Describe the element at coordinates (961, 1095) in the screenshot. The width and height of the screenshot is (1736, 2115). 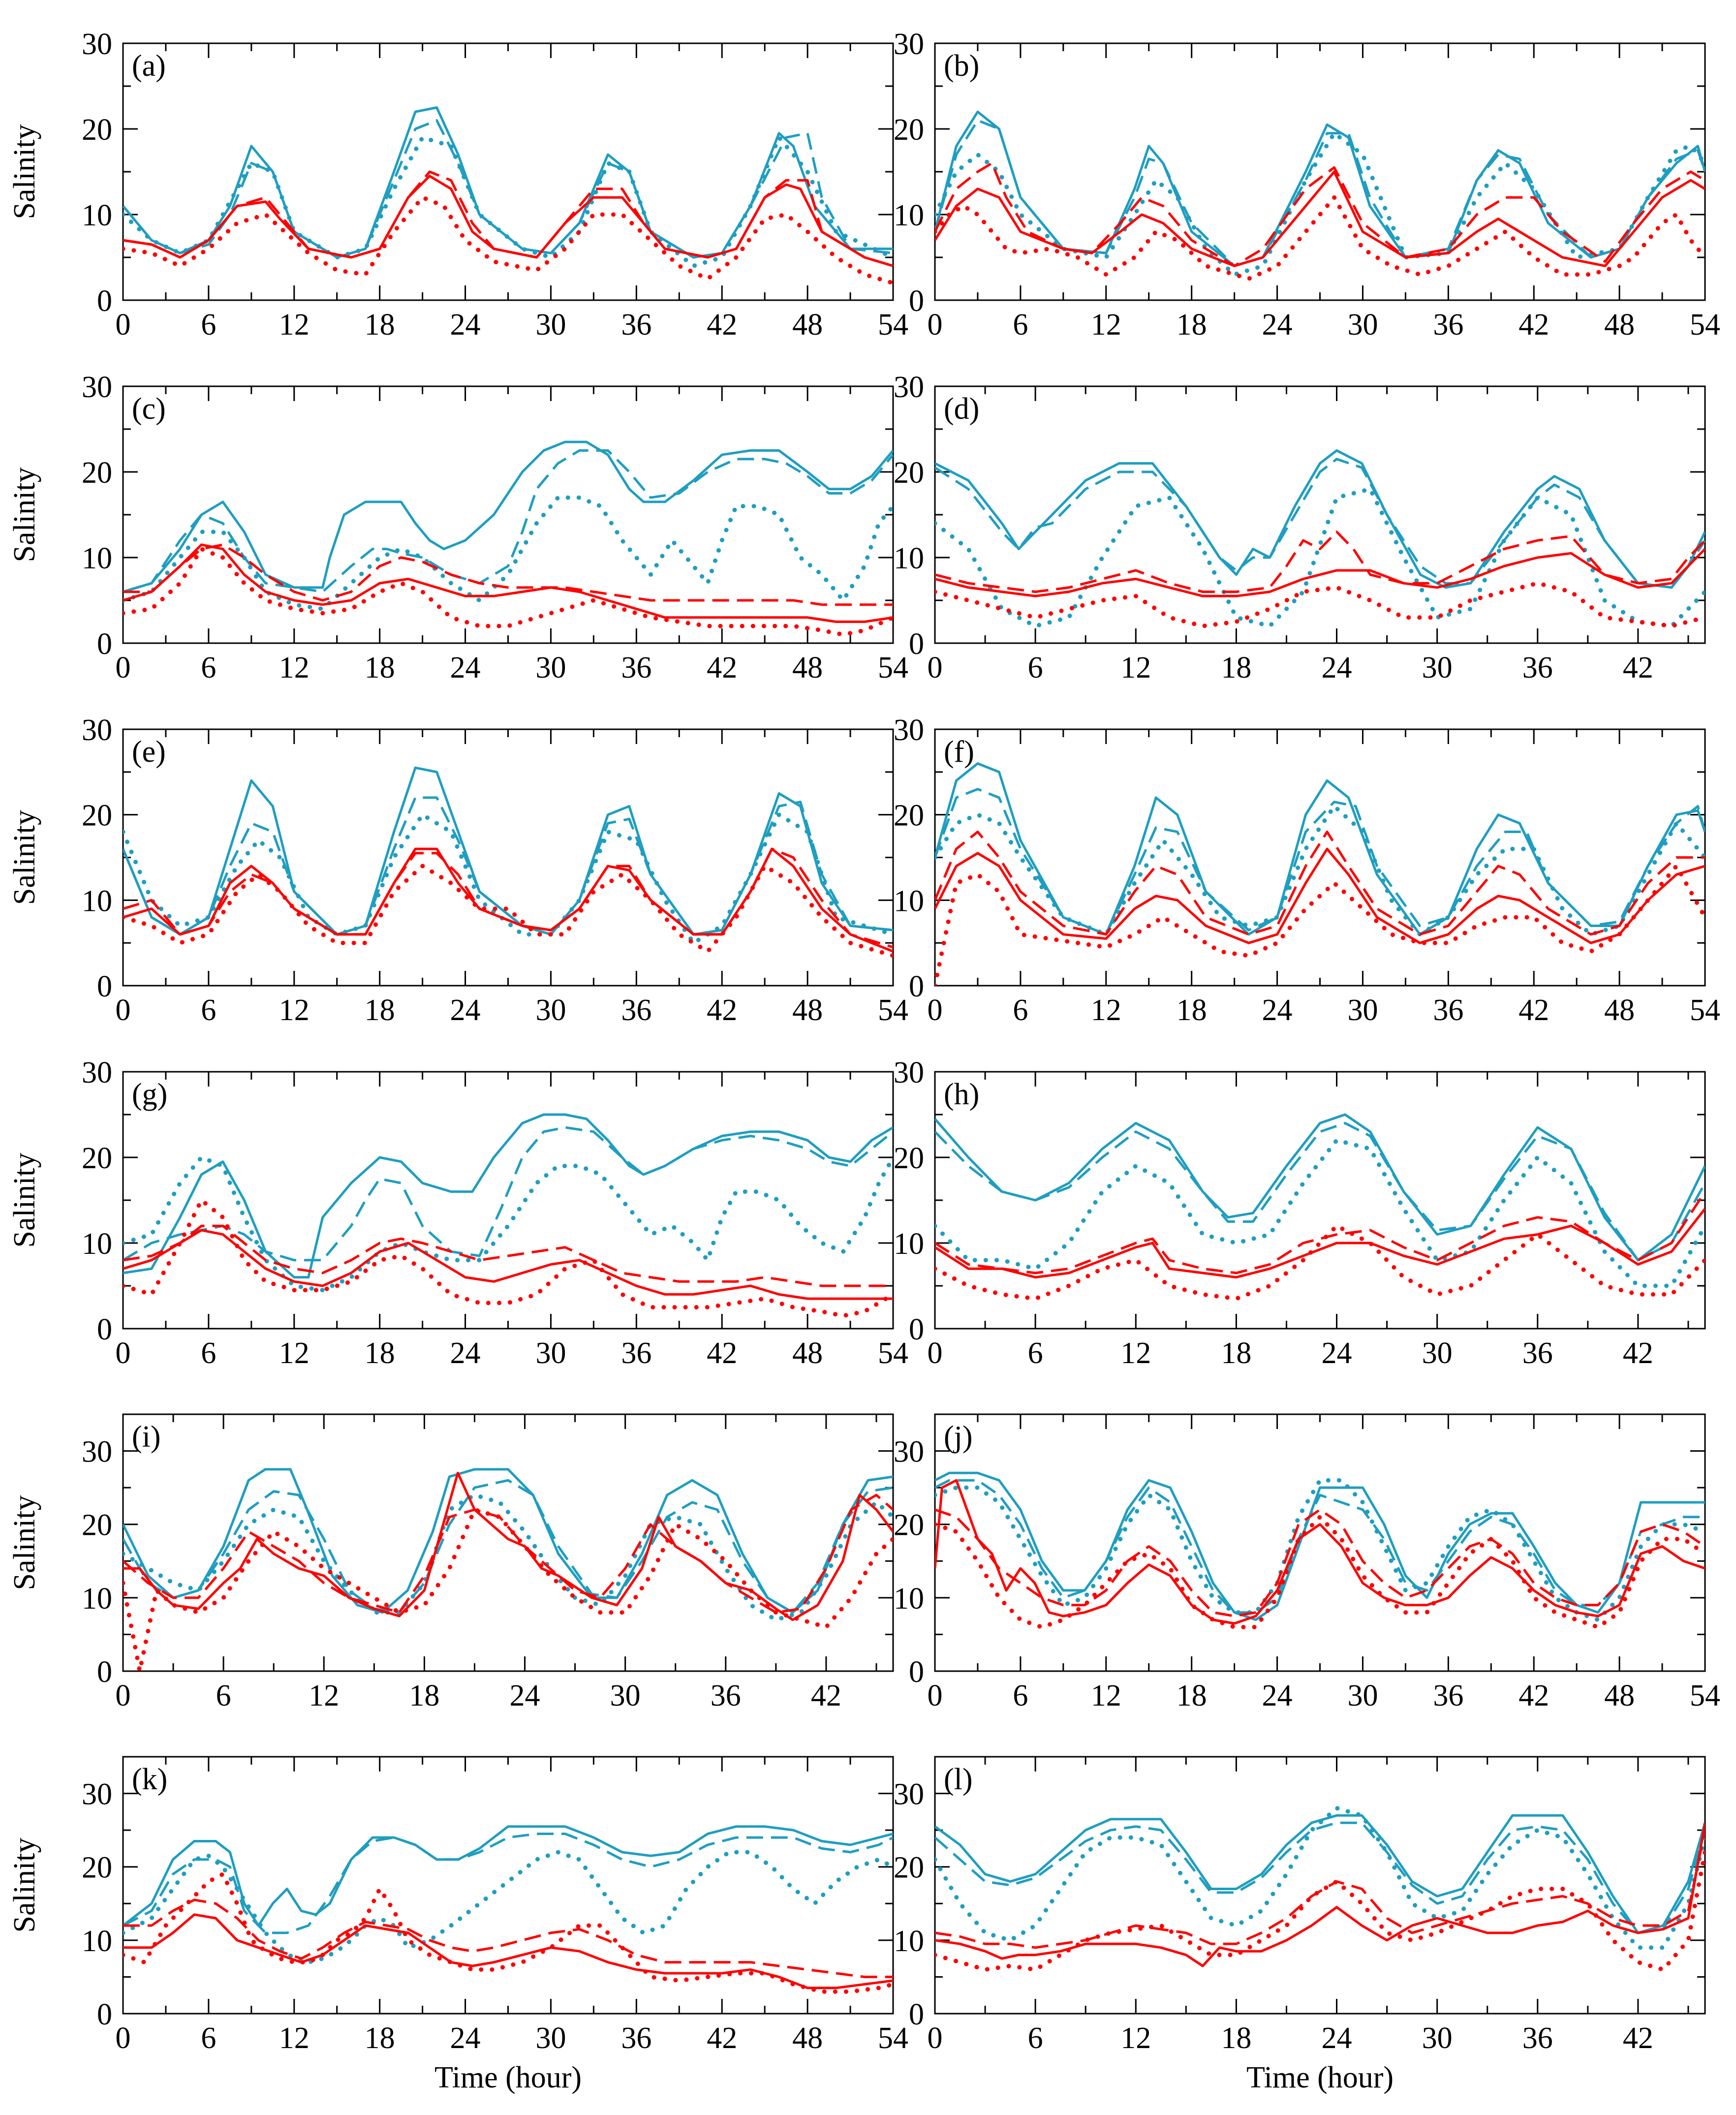
I see `panel-label: (h)` at that location.